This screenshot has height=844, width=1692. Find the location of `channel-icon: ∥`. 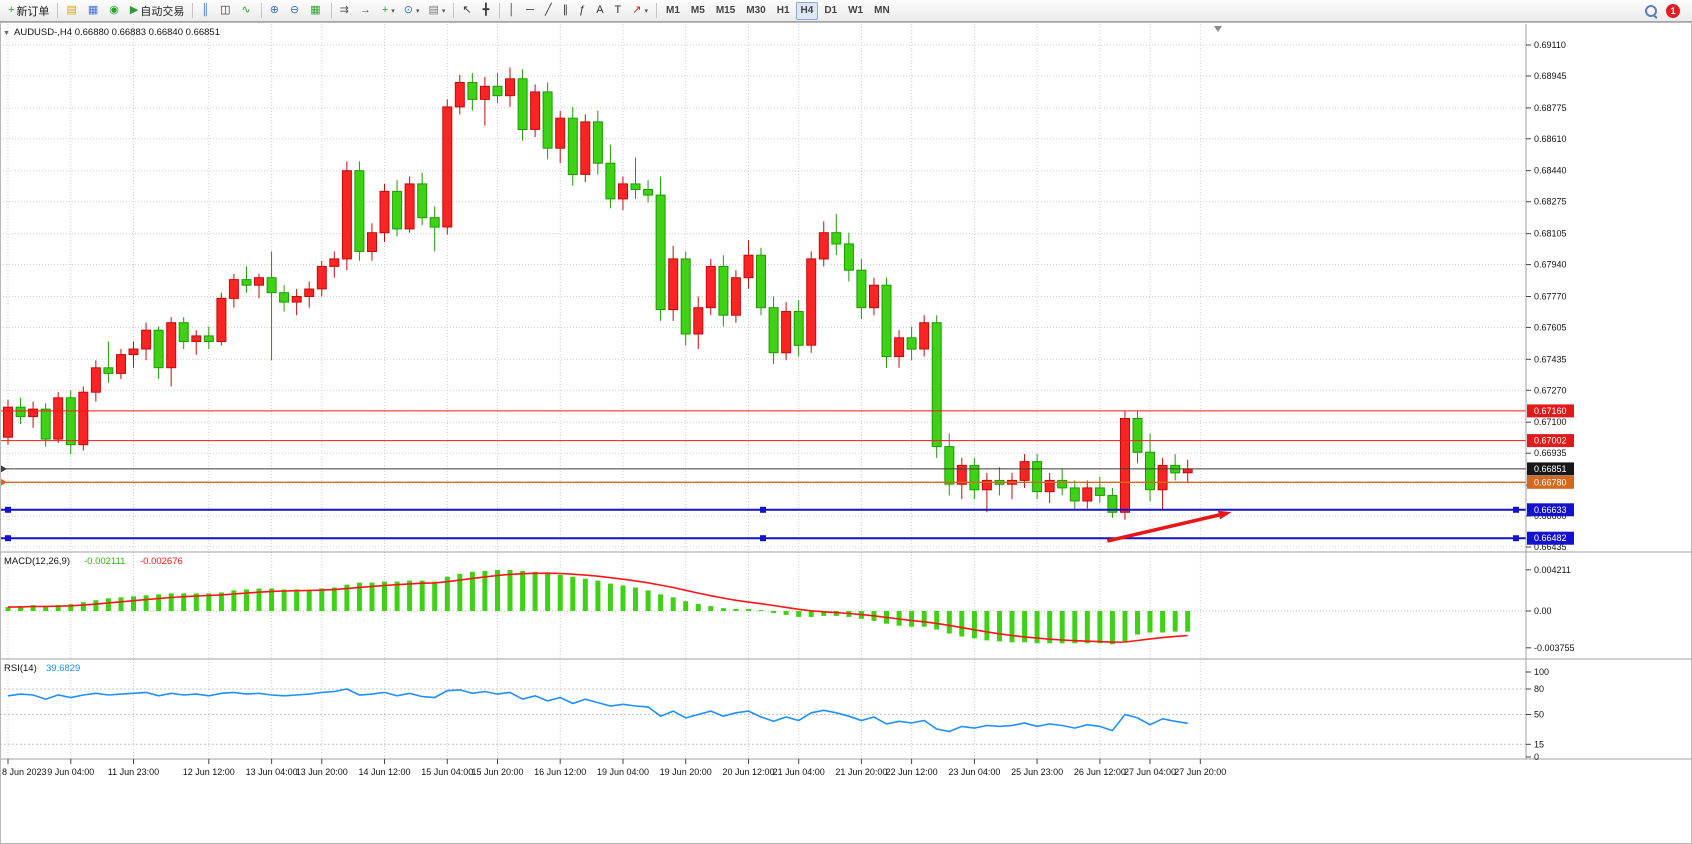

channel-icon: ∥ is located at coordinates (567, 11).